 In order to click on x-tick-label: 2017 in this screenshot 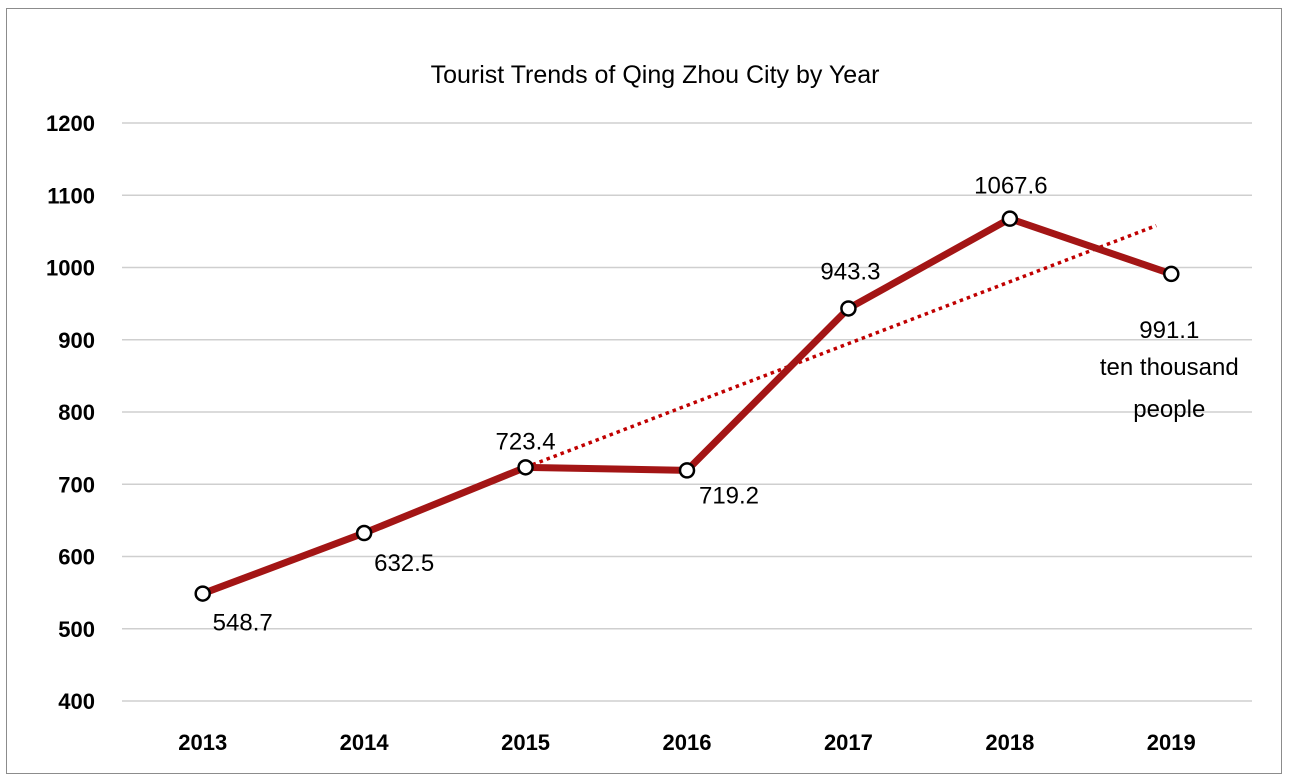, I will do `click(848, 742)`.